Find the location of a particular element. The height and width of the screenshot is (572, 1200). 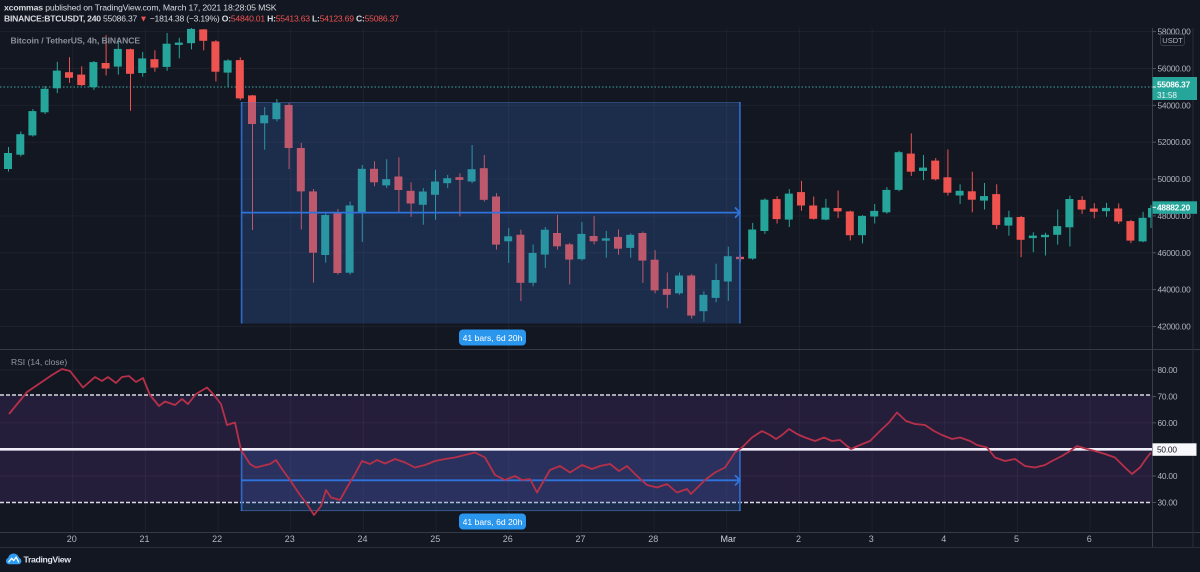

svg-text: 23 is located at coordinates (290, 539).